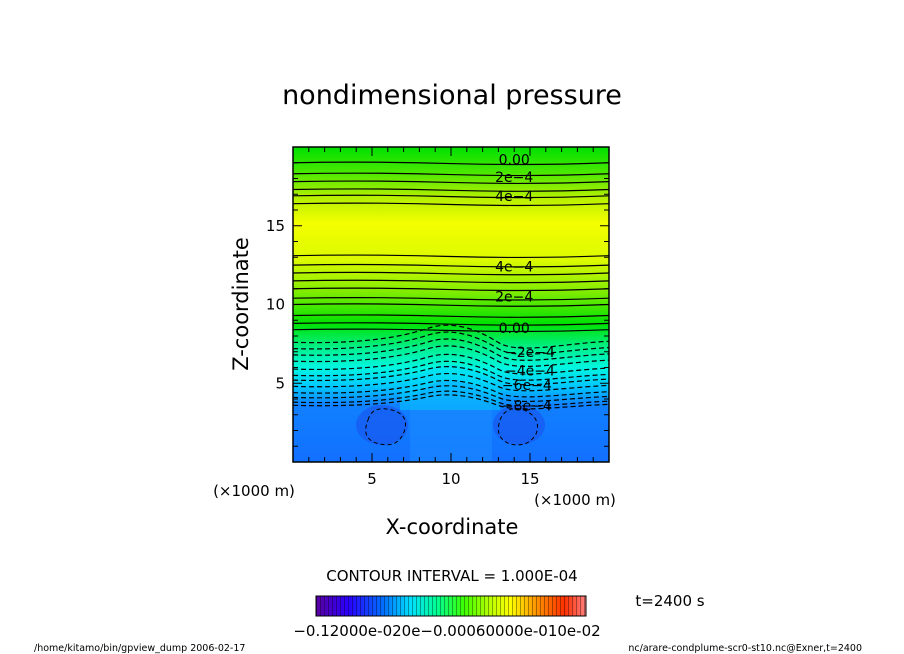  Describe the element at coordinates (452, 527) in the screenshot. I see `x-axis-label: X-coordinate` at that location.